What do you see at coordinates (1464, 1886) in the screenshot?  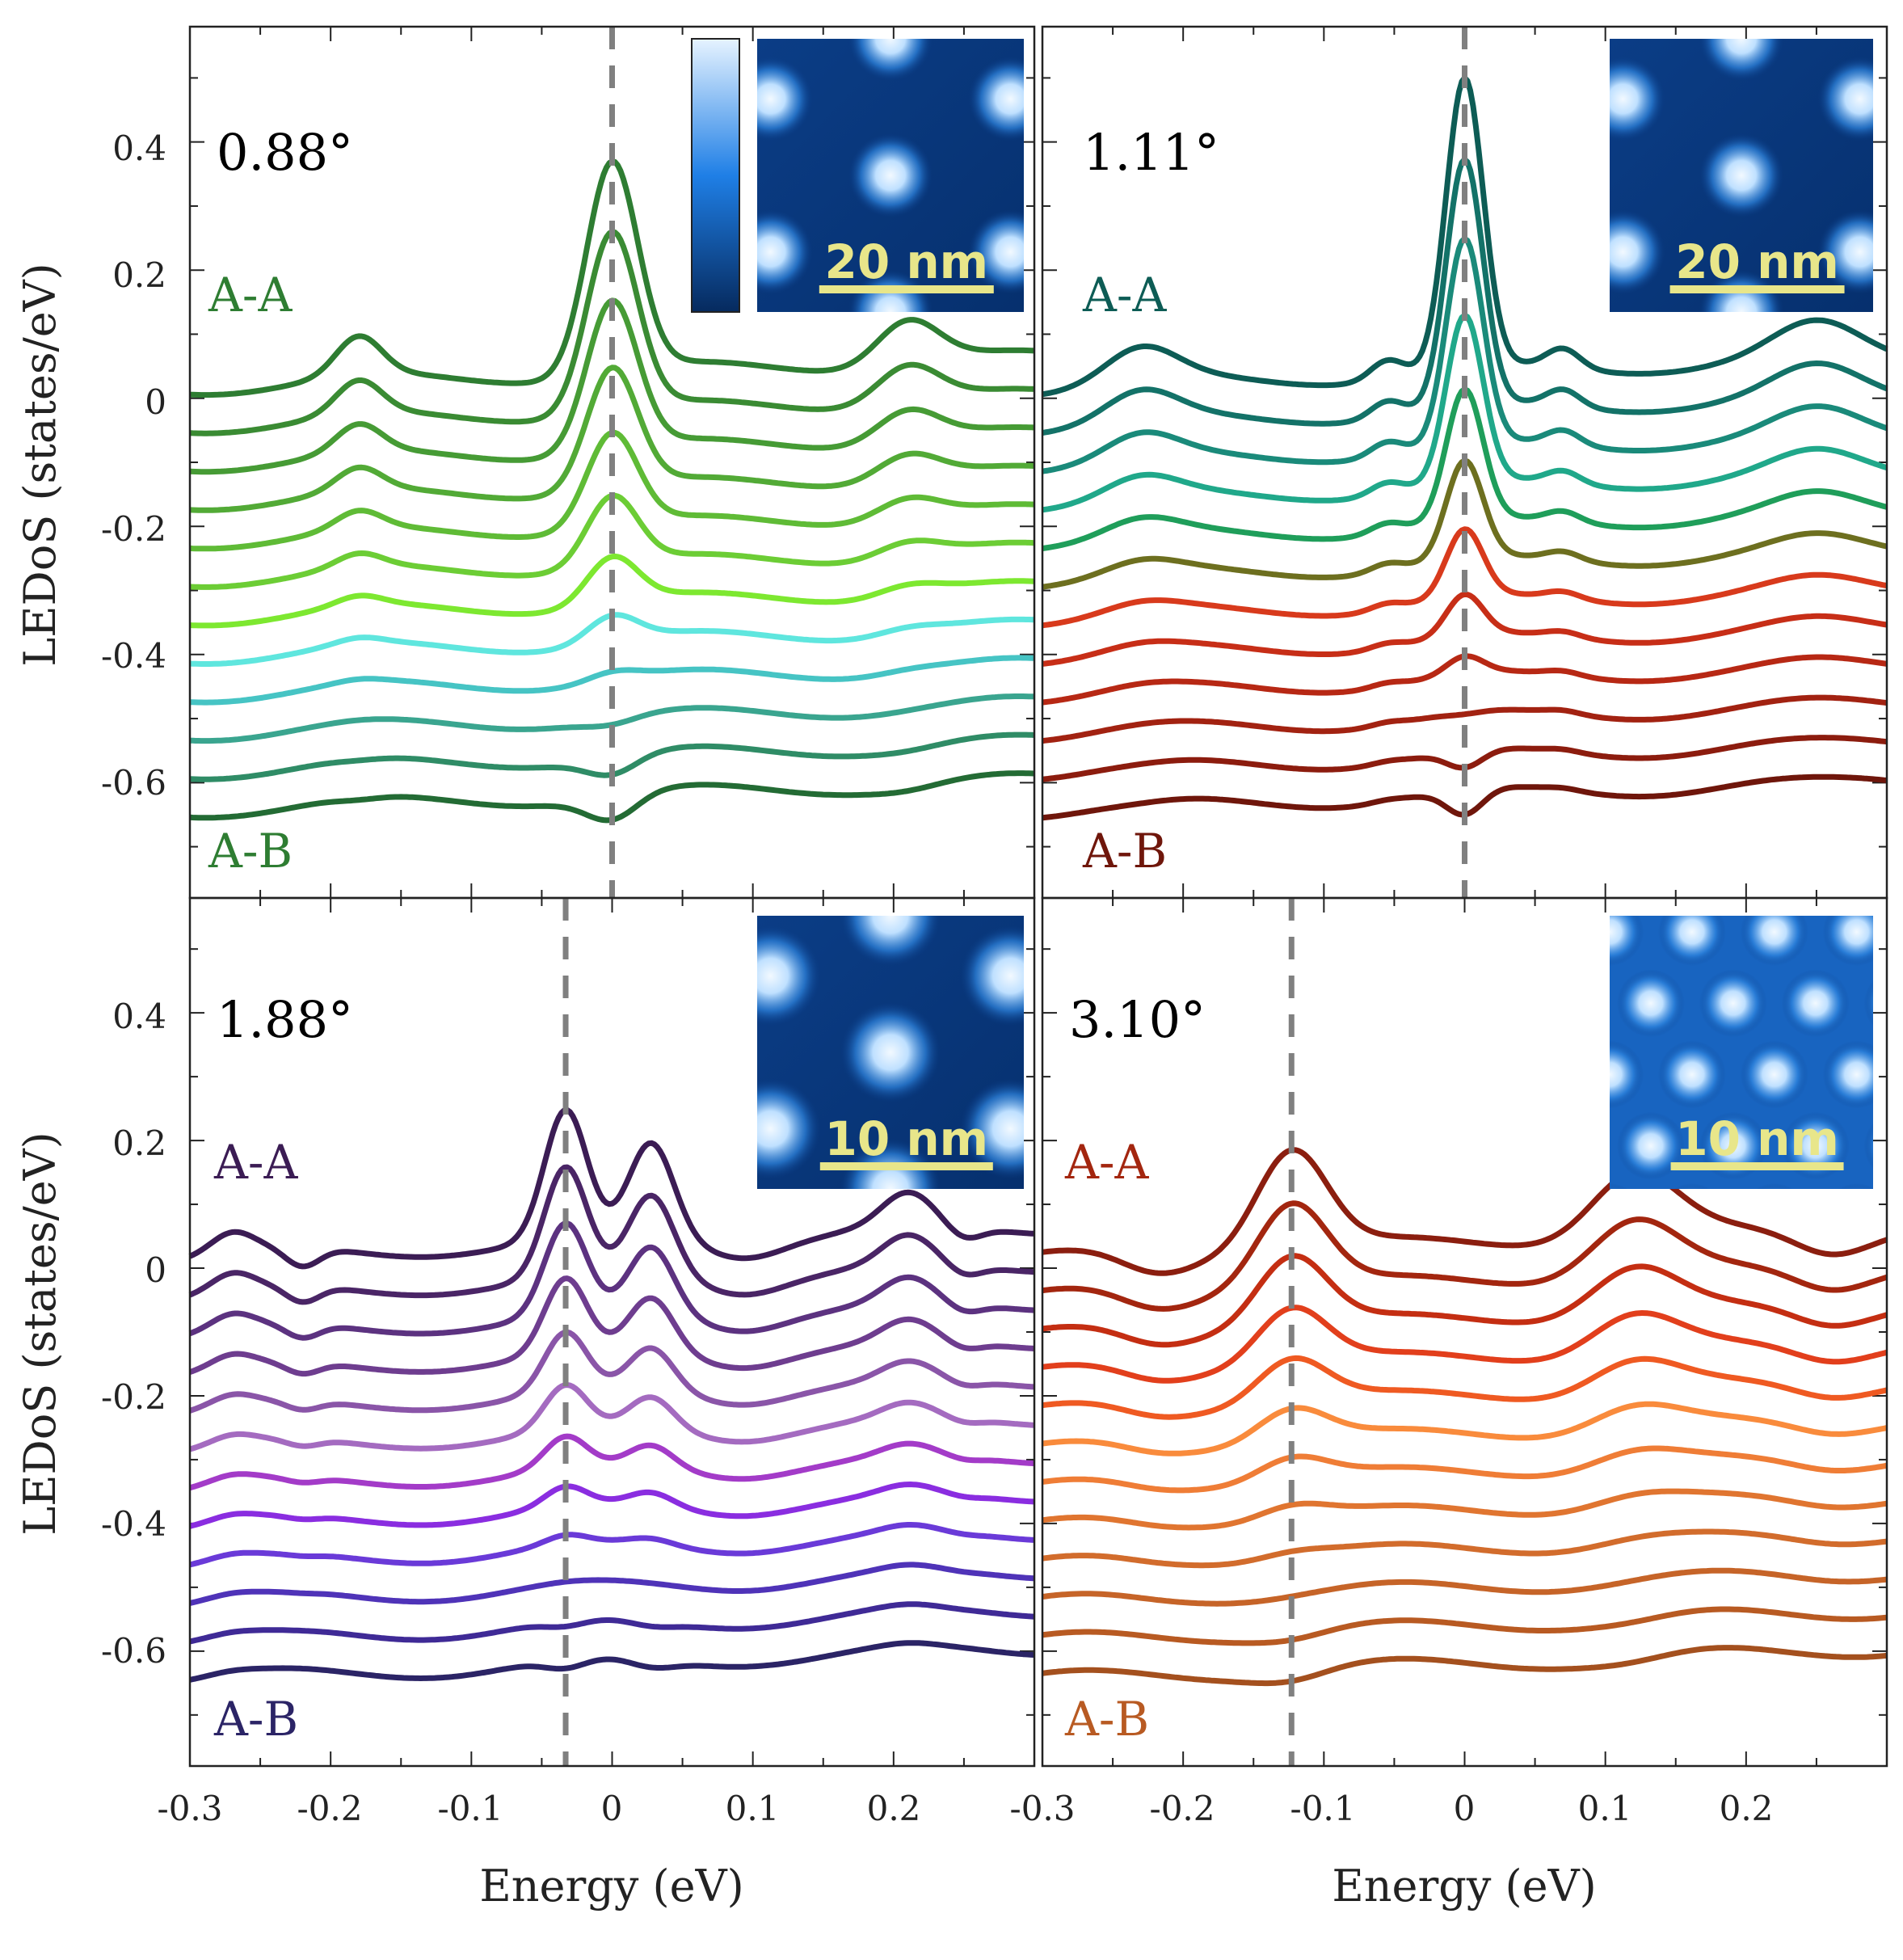 I see `x-axis-title-right: Energy (eV)` at bounding box center [1464, 1886].